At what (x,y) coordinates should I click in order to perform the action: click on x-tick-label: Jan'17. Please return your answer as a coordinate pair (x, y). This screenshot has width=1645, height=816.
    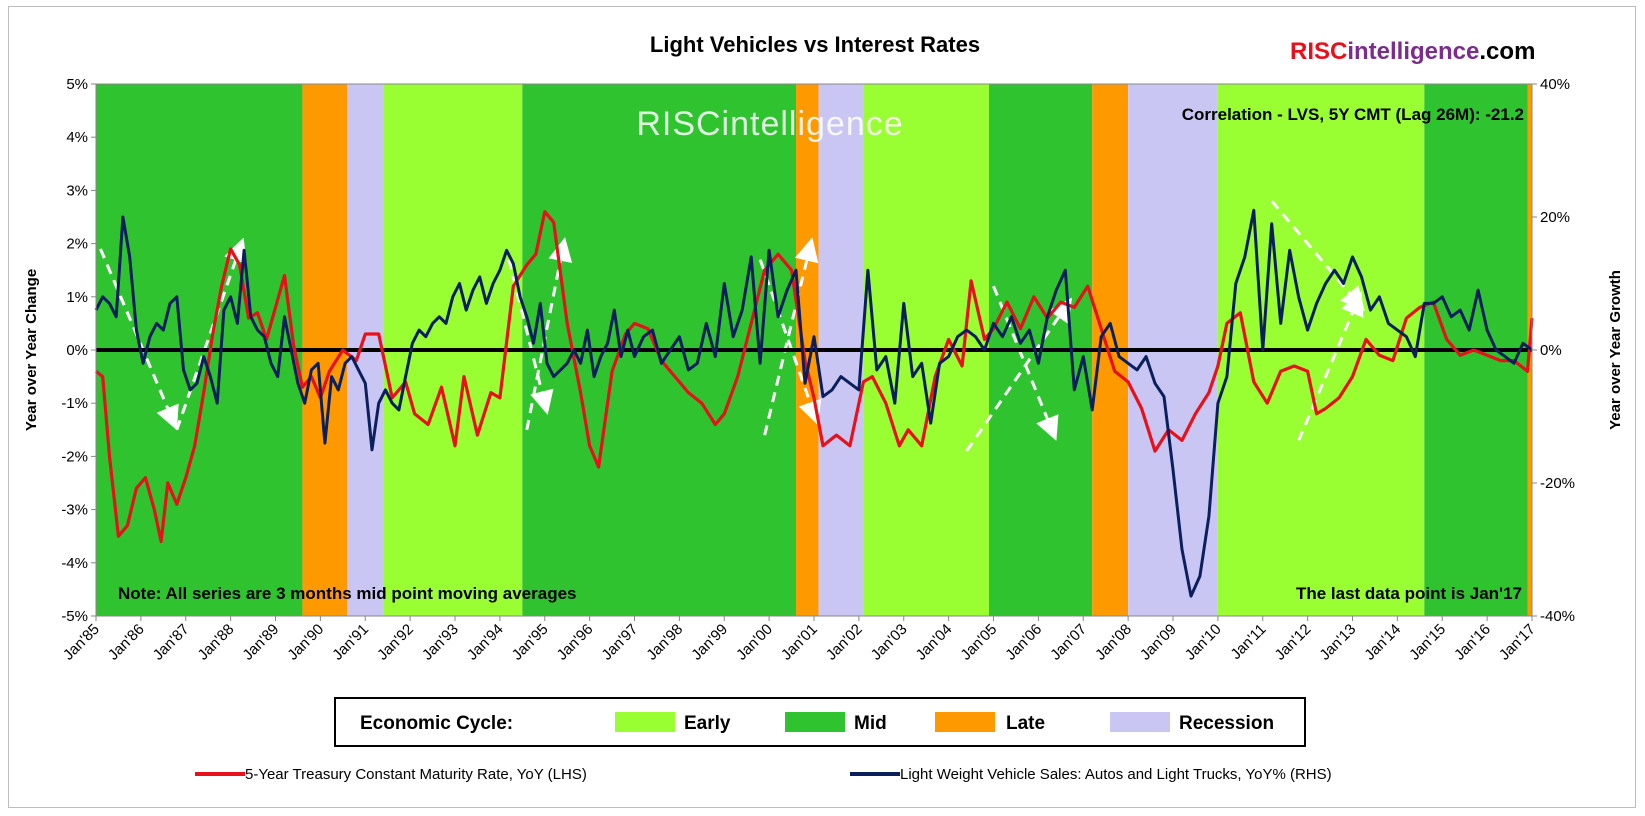
    Looking at the image, I should click on (1517, 642).